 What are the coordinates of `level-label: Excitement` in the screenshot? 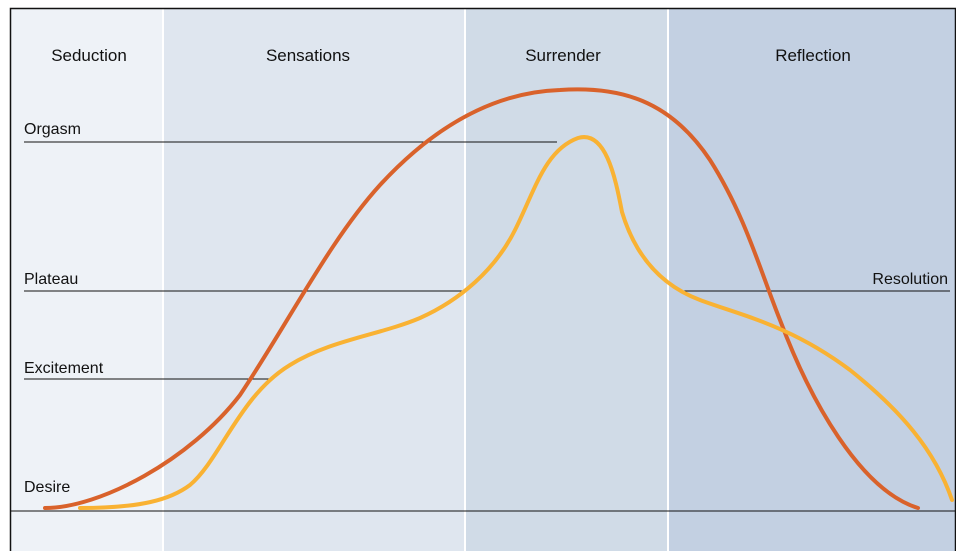 It's located at (64, 368).